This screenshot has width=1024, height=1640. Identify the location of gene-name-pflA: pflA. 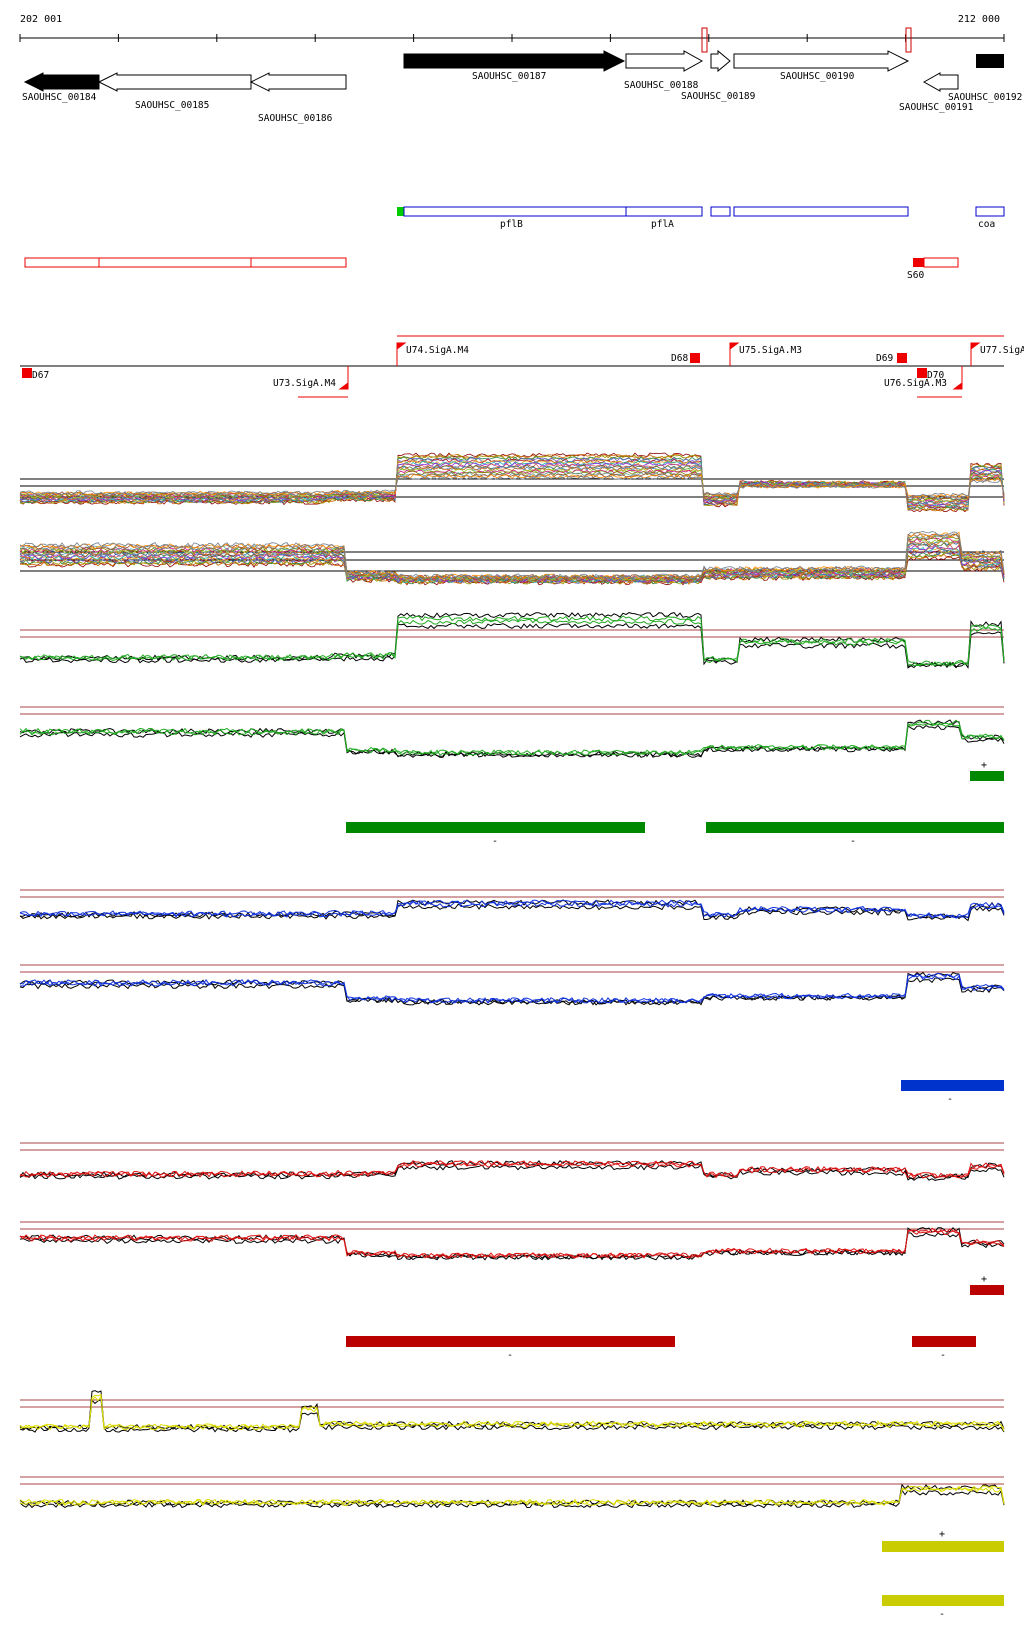
(662, 224).